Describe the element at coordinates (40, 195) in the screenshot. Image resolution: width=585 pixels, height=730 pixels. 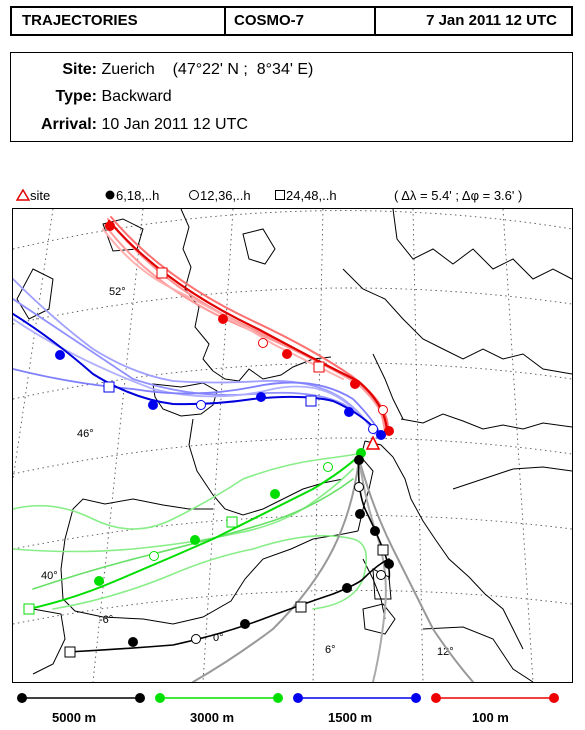
I see `legend-site-label: site` at that location.